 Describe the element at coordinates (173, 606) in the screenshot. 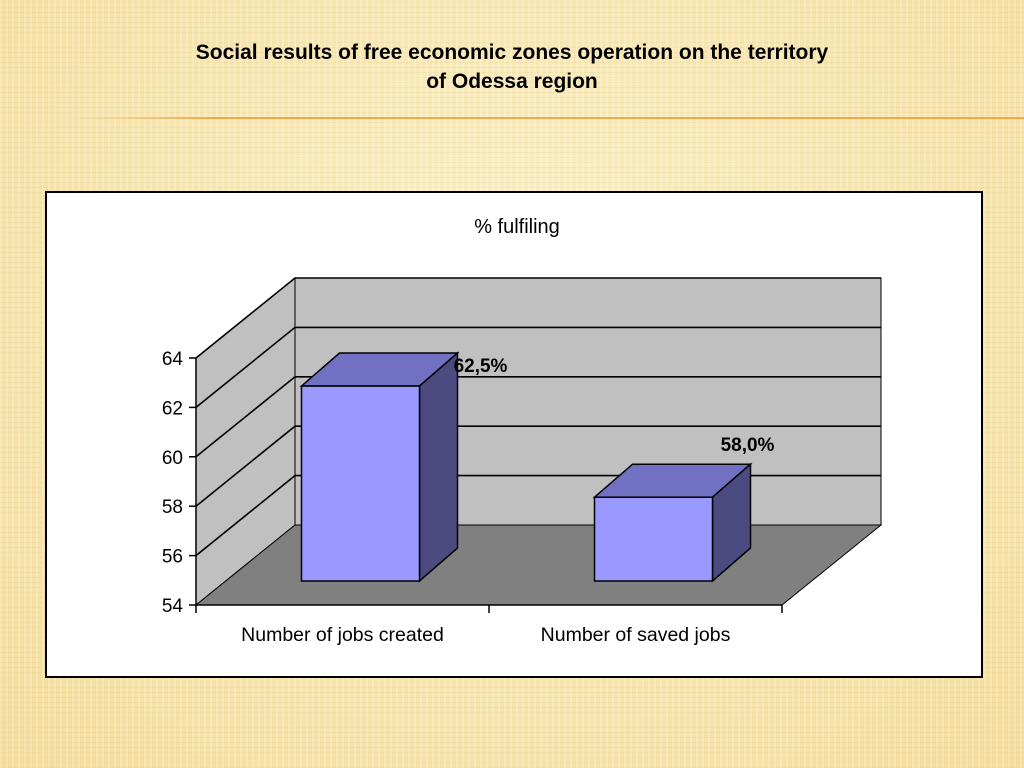

I see `y-tick-label: 54` at that location.